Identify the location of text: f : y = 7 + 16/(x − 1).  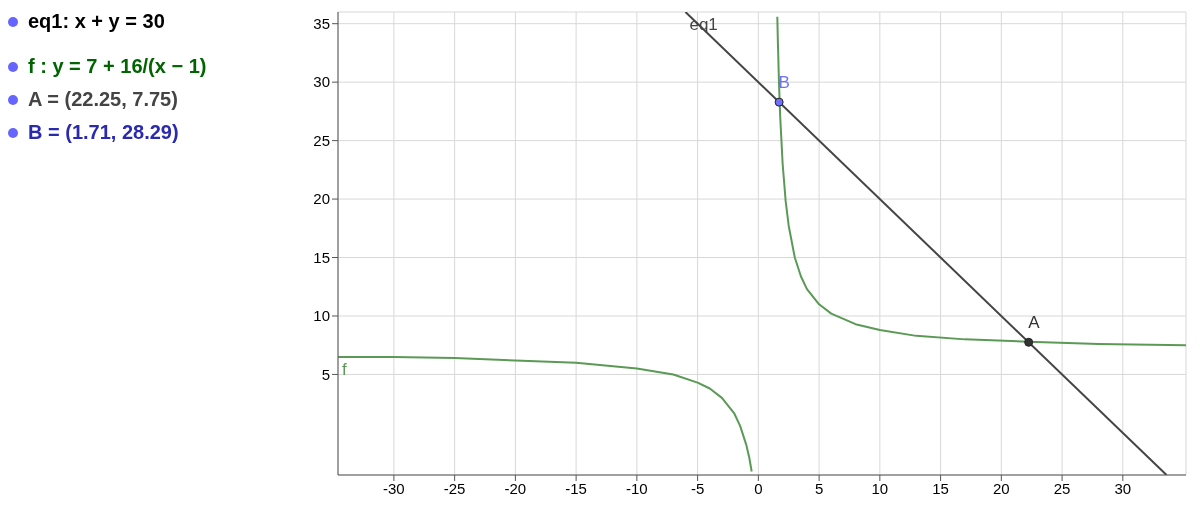
(117, 66).